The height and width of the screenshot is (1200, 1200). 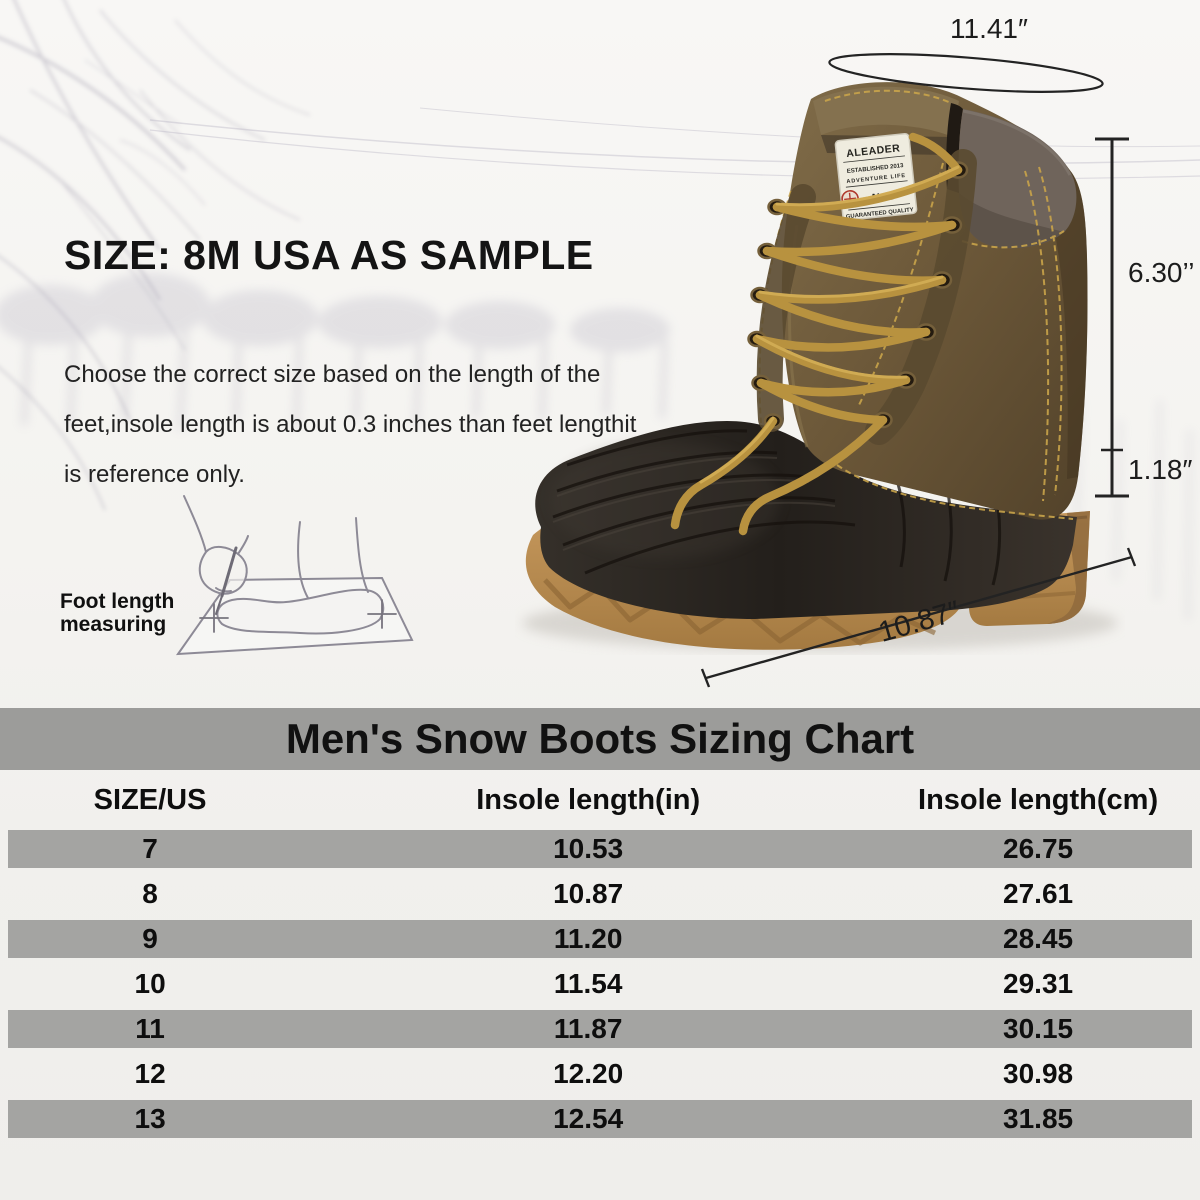 I want to click on column-header-insole-cm: Insole length(cm), so click(x=1038, y=799).